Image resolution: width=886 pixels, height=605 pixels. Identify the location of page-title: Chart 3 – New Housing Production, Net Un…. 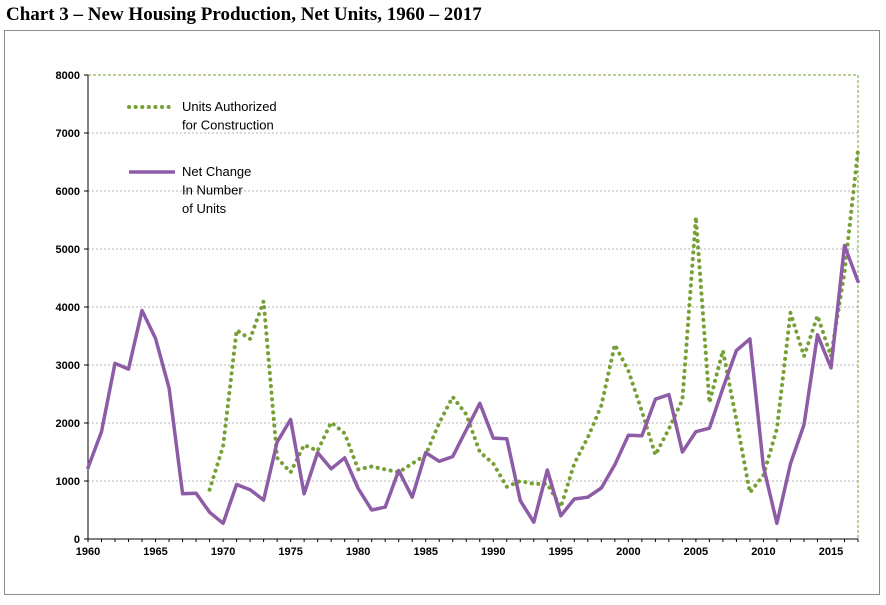
(244, 14).